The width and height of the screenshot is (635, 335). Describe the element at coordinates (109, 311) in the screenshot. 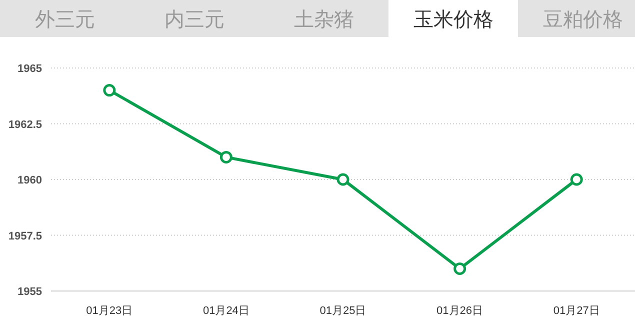

I see `x-tick-label: 01月23日` at that location.